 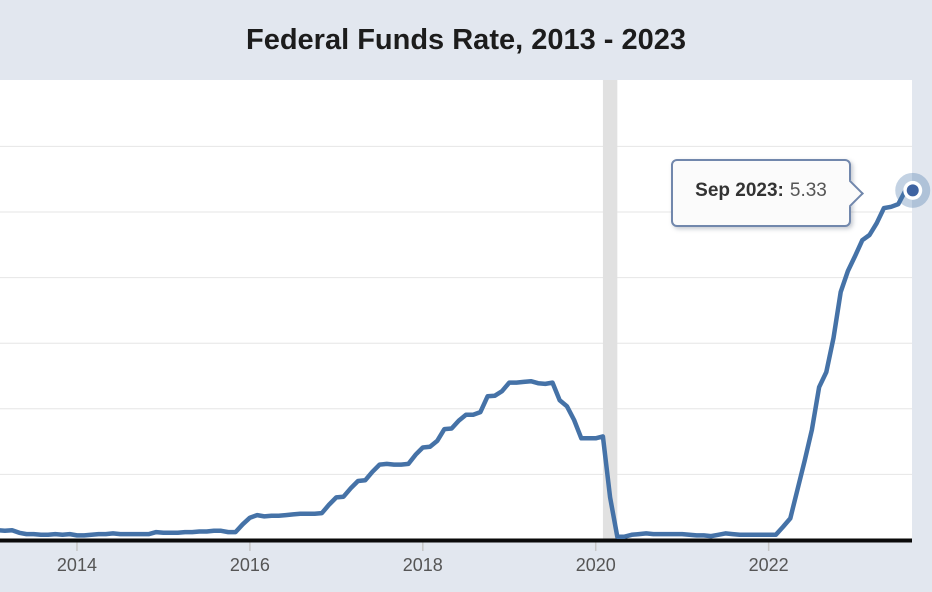 I want to click on recession-band, so click(x=610, y=309).